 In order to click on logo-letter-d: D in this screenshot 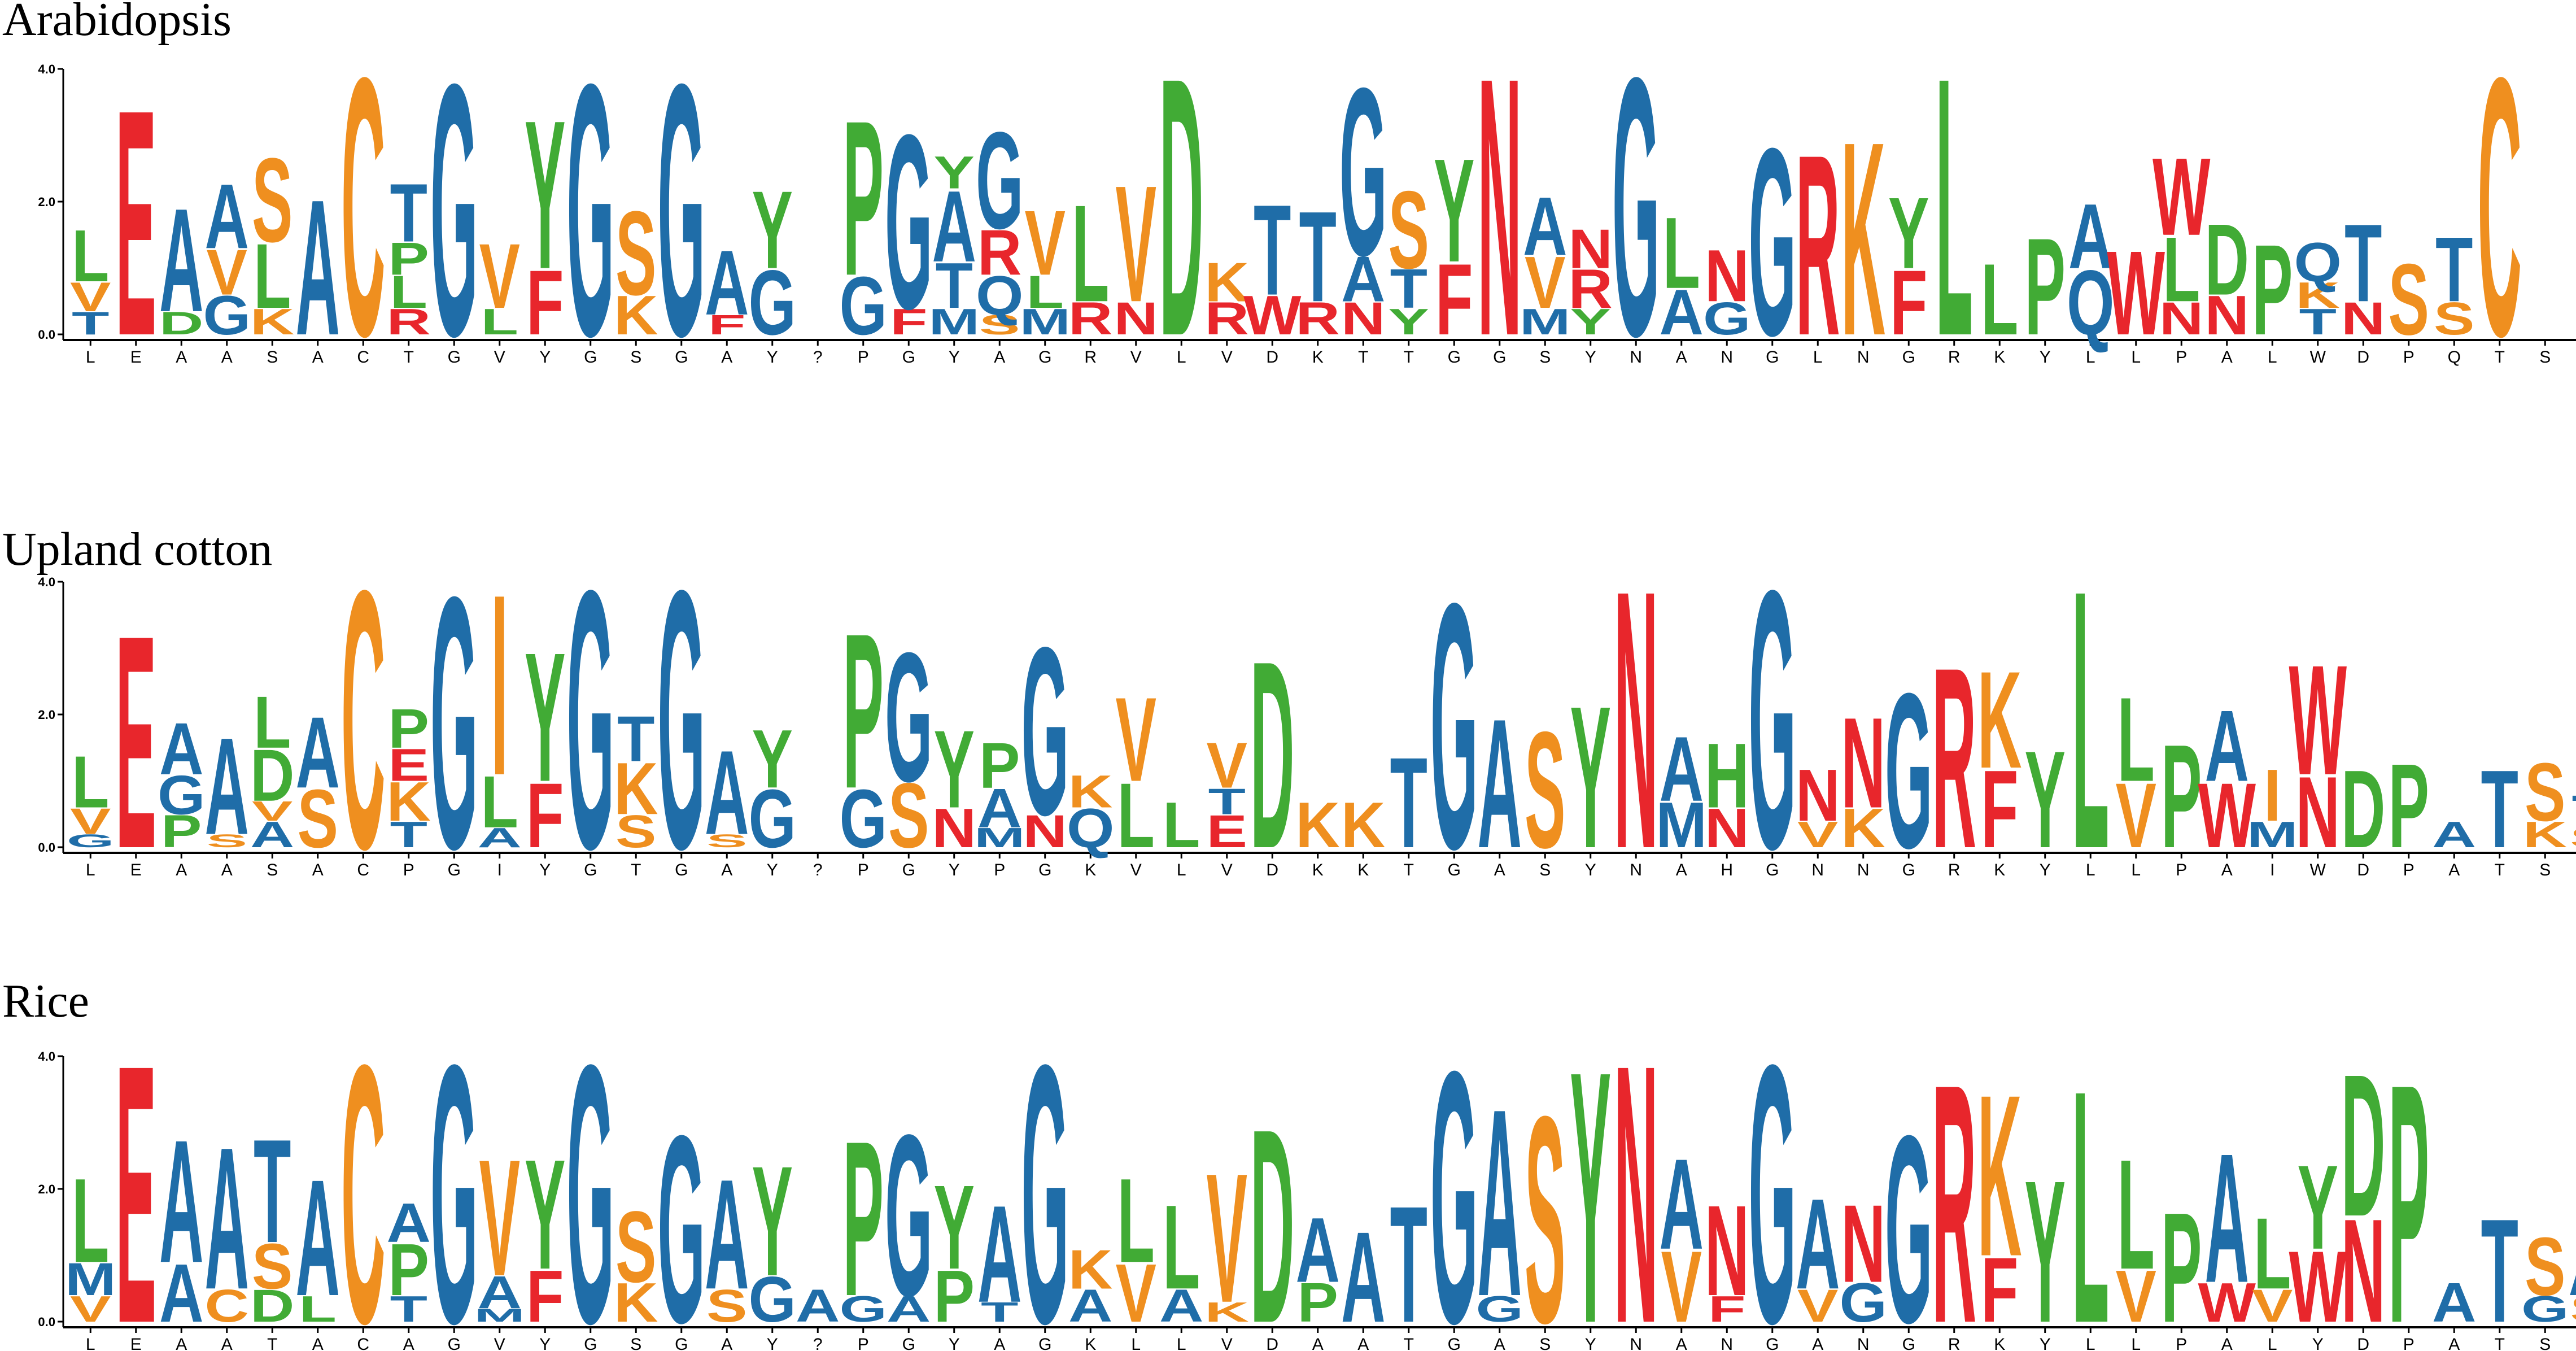, I will do `click(181, 324)`.